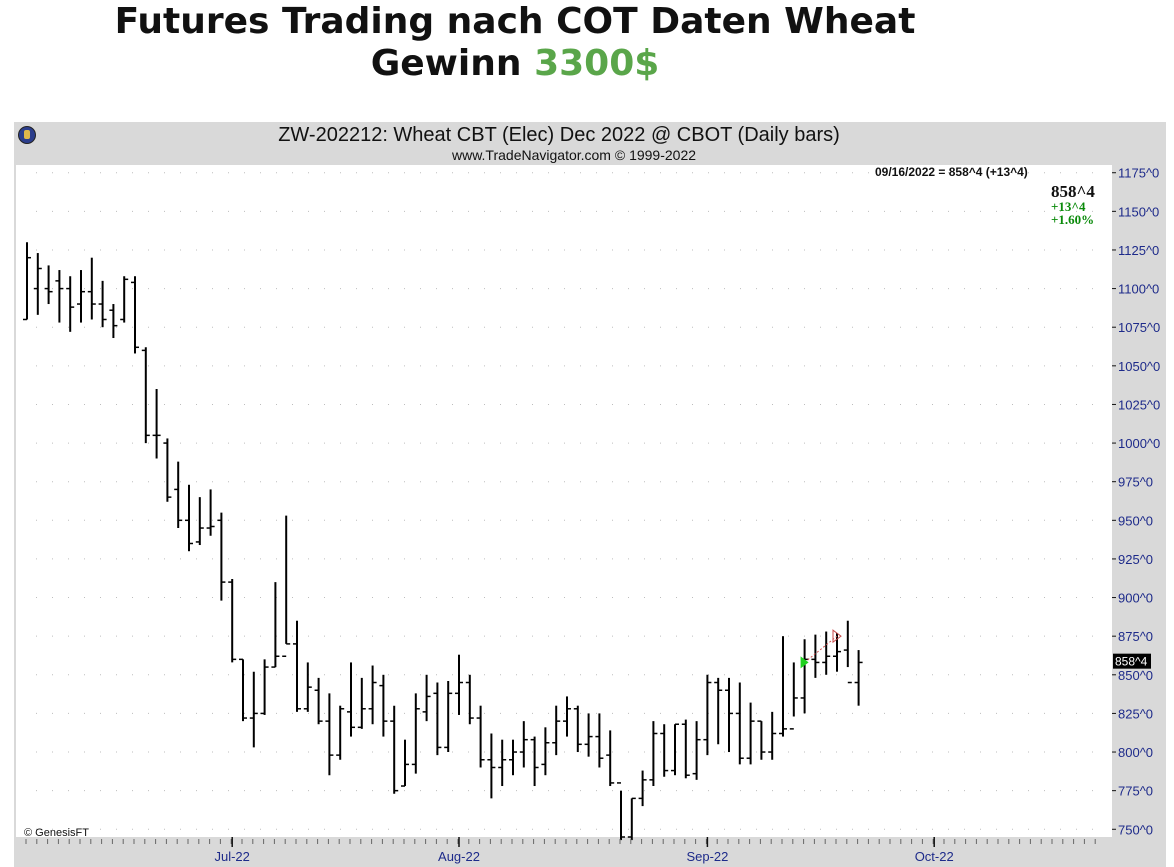 Image resolution: width=1174 pixels, height=867 pixels. I want to click on info-summary: 09/16/2022 = 858^4 (+13^4), so click(951, 172).